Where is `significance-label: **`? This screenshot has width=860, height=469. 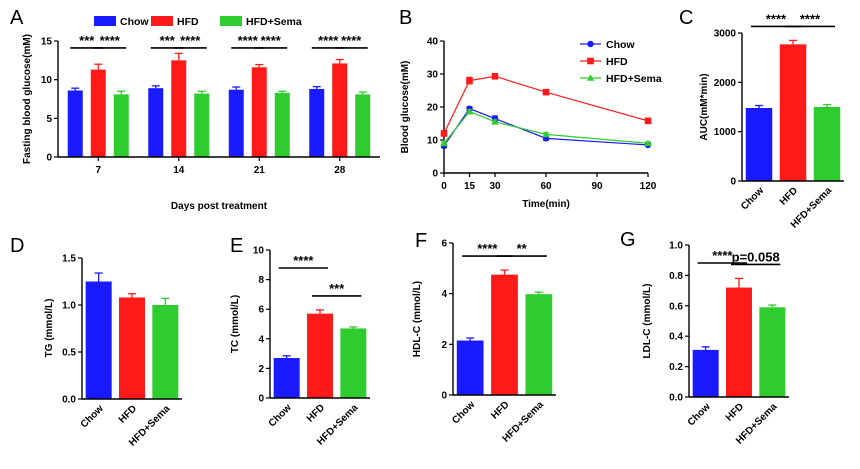 significance-label: ** is located at coordinates (522, 248).